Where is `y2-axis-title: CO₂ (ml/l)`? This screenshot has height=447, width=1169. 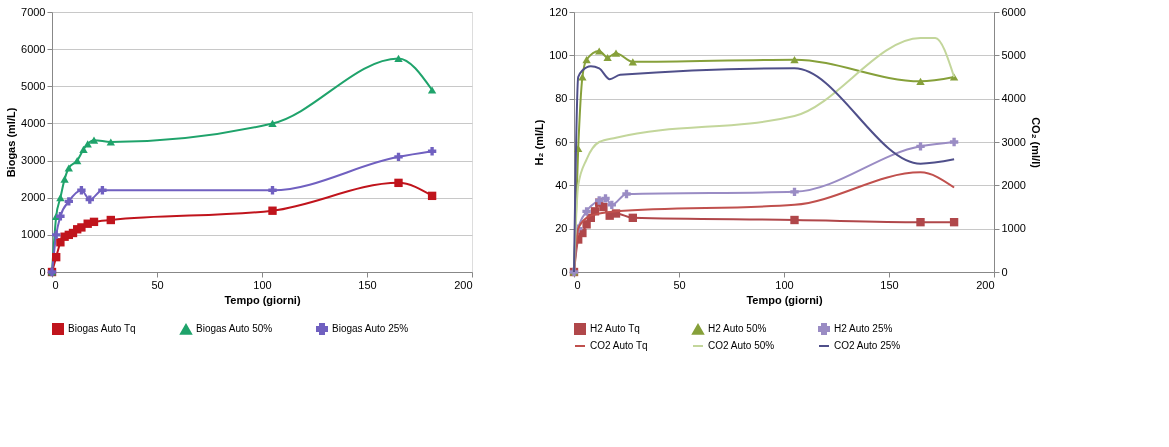 y2-axis-title: CO₂ (ml/l) is located at coordinates (1035, 143).